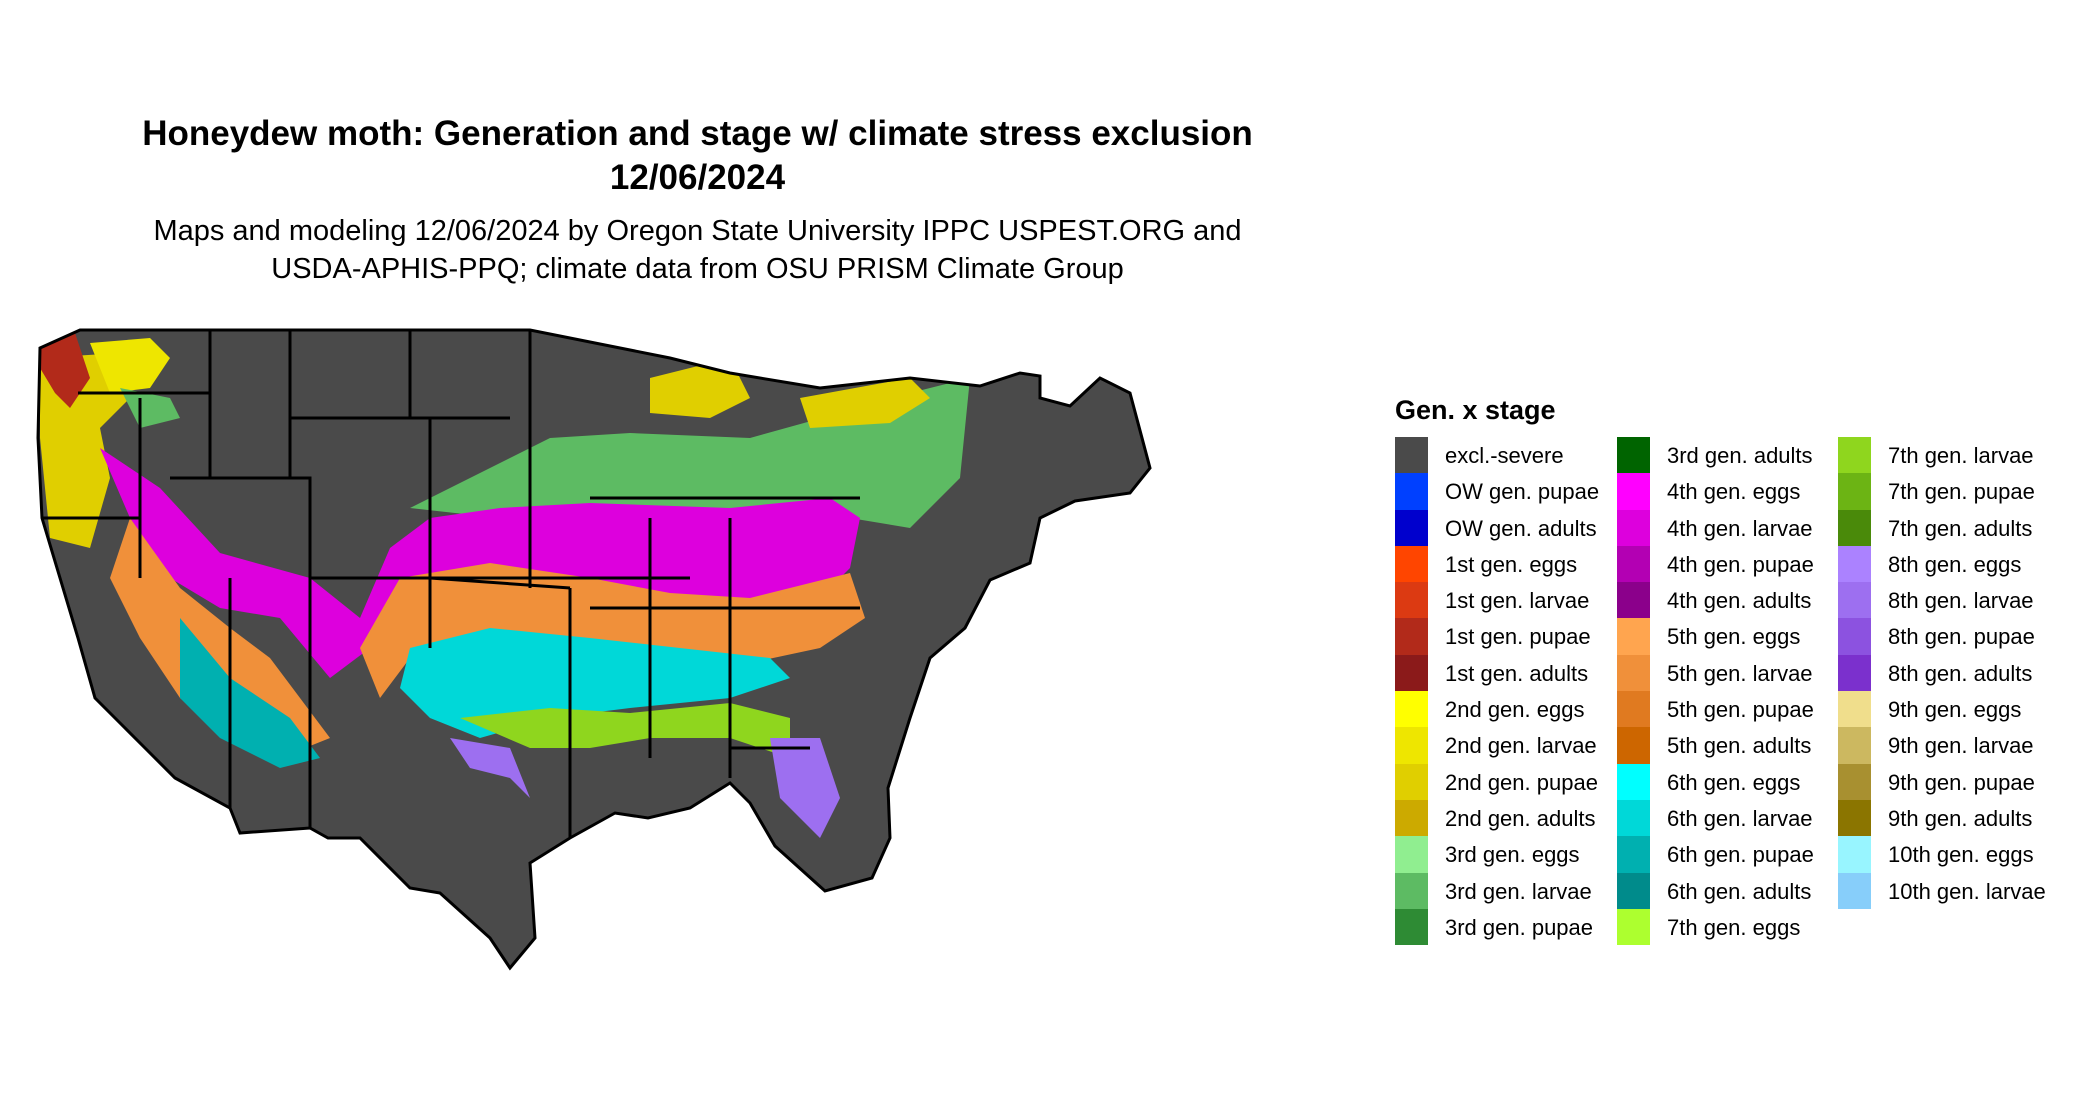  I want to click on legend-label: 2nd gen. larvae, so click(1521, 746).